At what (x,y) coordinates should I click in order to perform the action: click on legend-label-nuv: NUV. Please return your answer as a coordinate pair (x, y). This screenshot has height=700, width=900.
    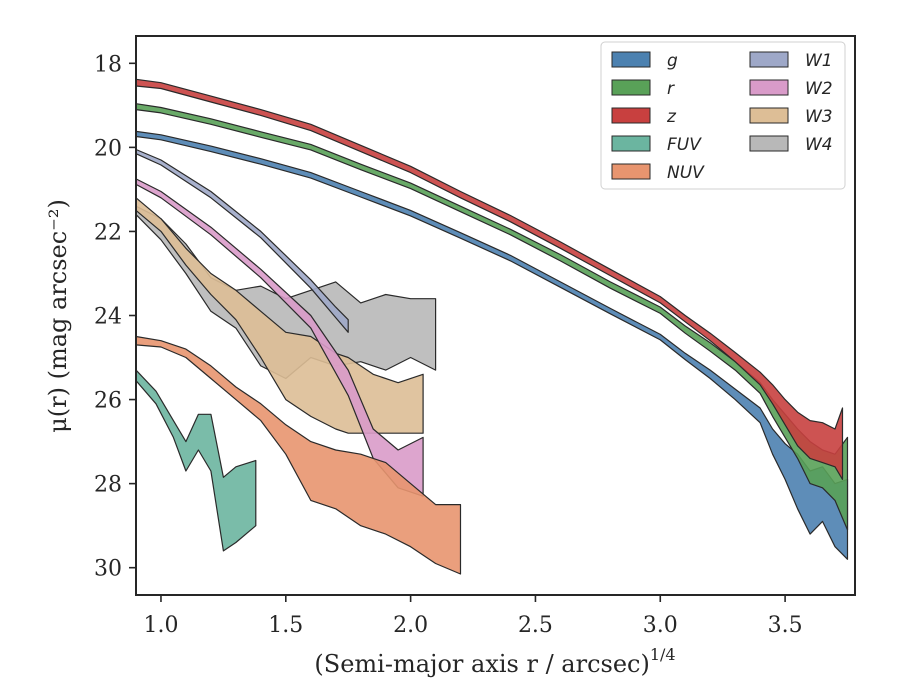
    Looking at the image, I should click on (686, 173).